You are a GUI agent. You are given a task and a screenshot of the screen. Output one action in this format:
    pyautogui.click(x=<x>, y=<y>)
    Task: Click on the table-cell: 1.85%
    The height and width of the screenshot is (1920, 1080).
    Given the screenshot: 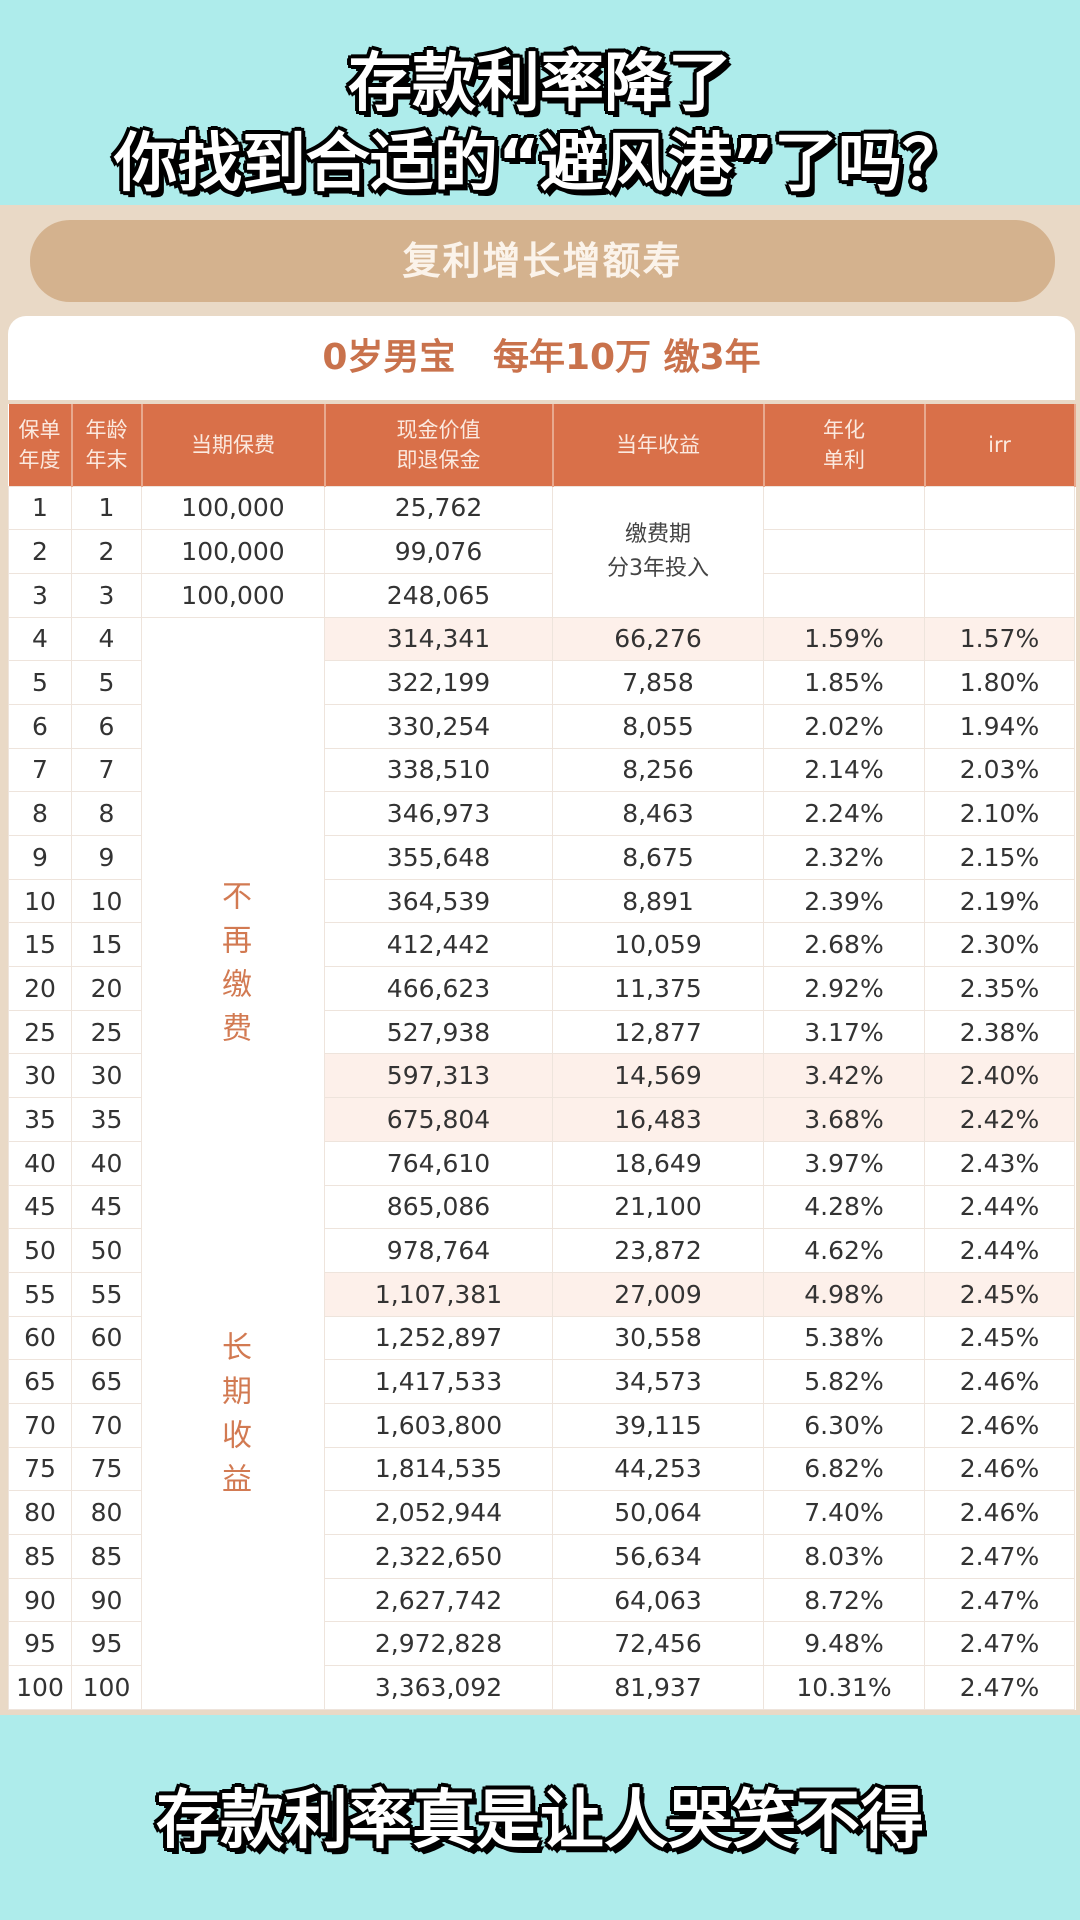 What is the action you would take?
    pyautogui.click(x=844, y=682)
    